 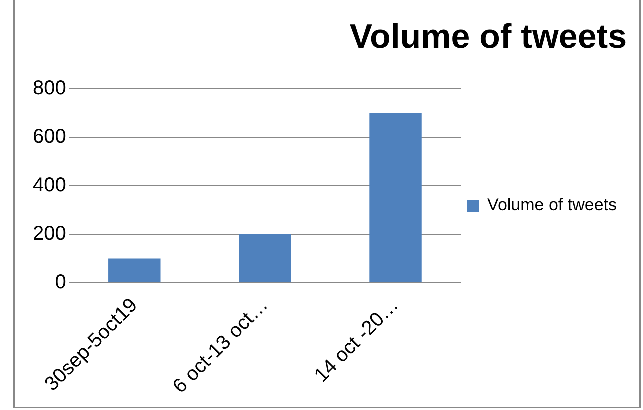 I want to click on y-tick-label: 0, so click(x=60, y=283).